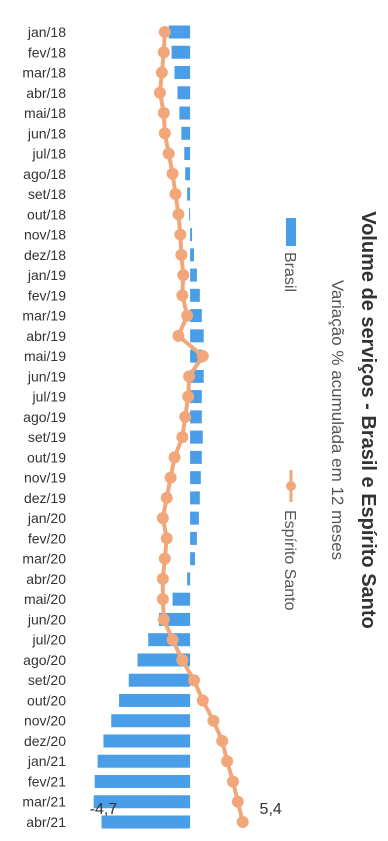 This screenshot has height=841, width=388. Describe the element at coordinates (44, 417) in the screenshot. I see `x-tick-label: ago/19` at that location.